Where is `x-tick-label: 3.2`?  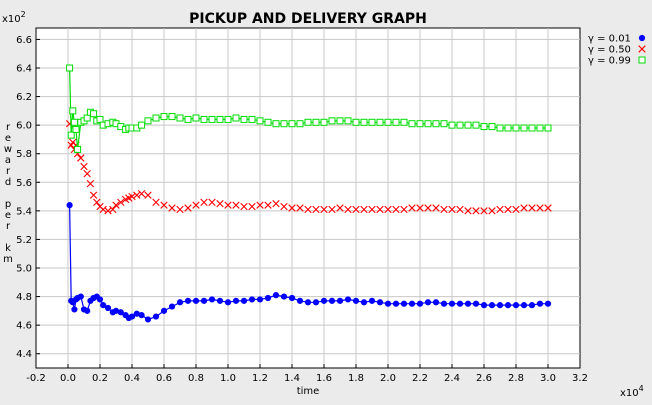 x-tick-label: 3.2 is located at coordinates (580, 378).